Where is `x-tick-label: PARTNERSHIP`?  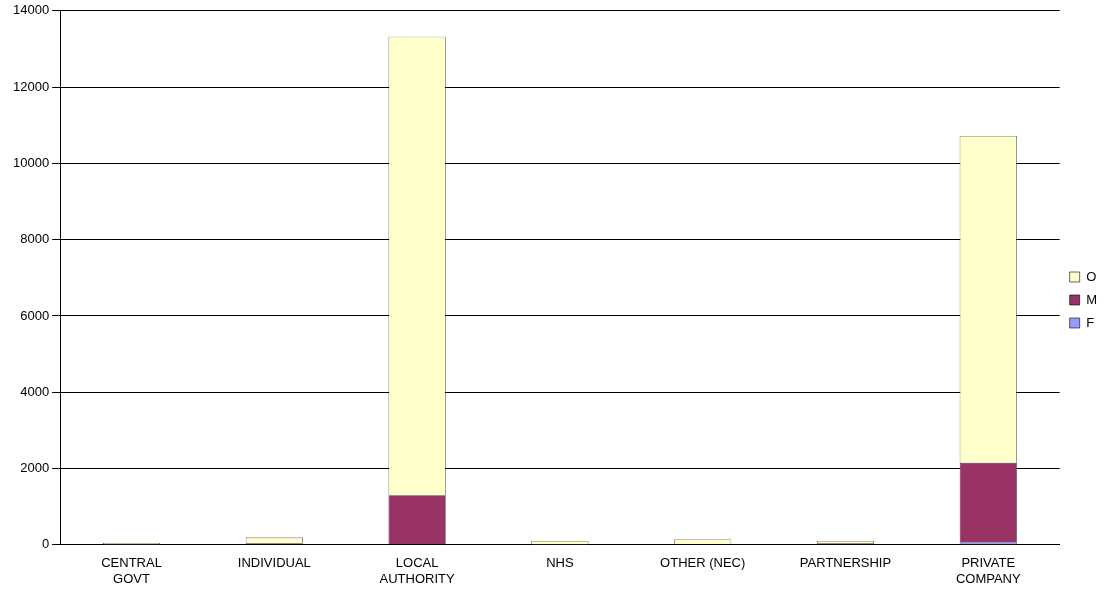
x-tick-label: PARTNERSHIP is located at coordinates (845, 563).